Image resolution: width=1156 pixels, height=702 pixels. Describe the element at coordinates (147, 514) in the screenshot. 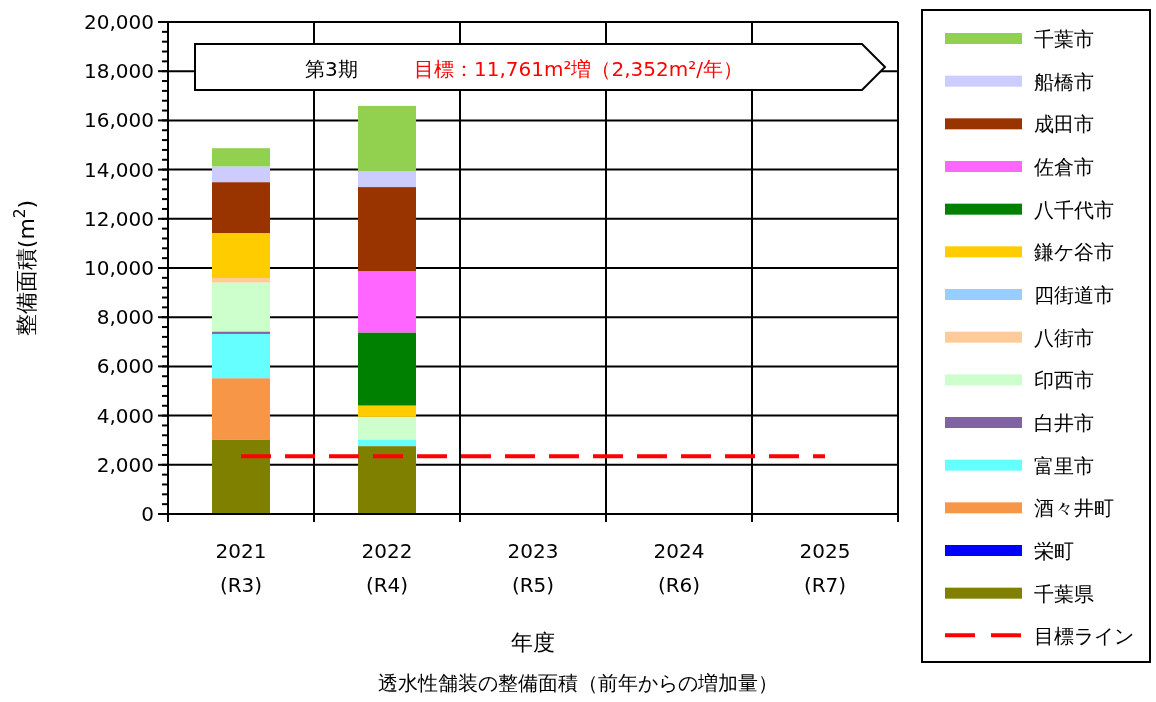

I see `y-tick-label: 0` at that location.